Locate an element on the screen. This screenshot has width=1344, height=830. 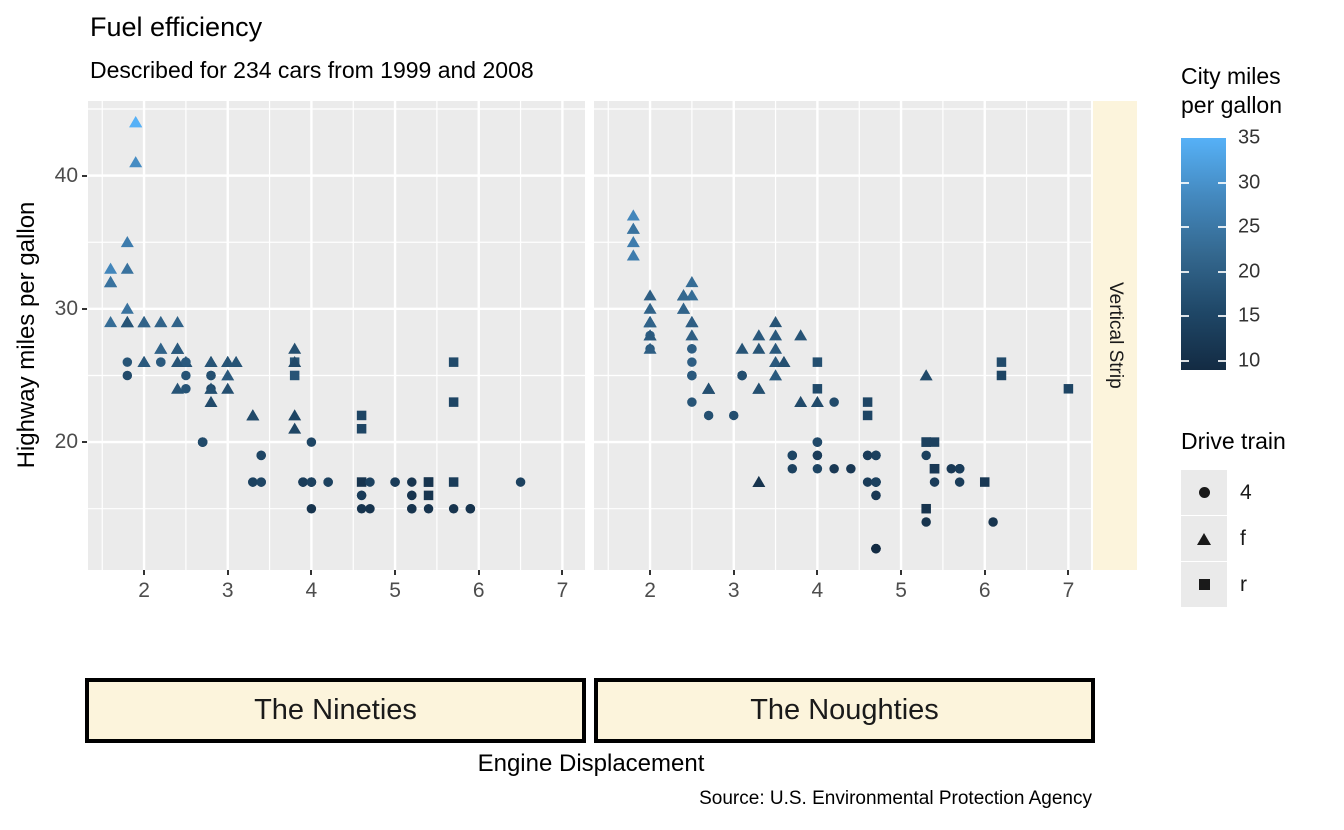
x-axis-title: Engine Displacement is located at coordinates (591, 763).